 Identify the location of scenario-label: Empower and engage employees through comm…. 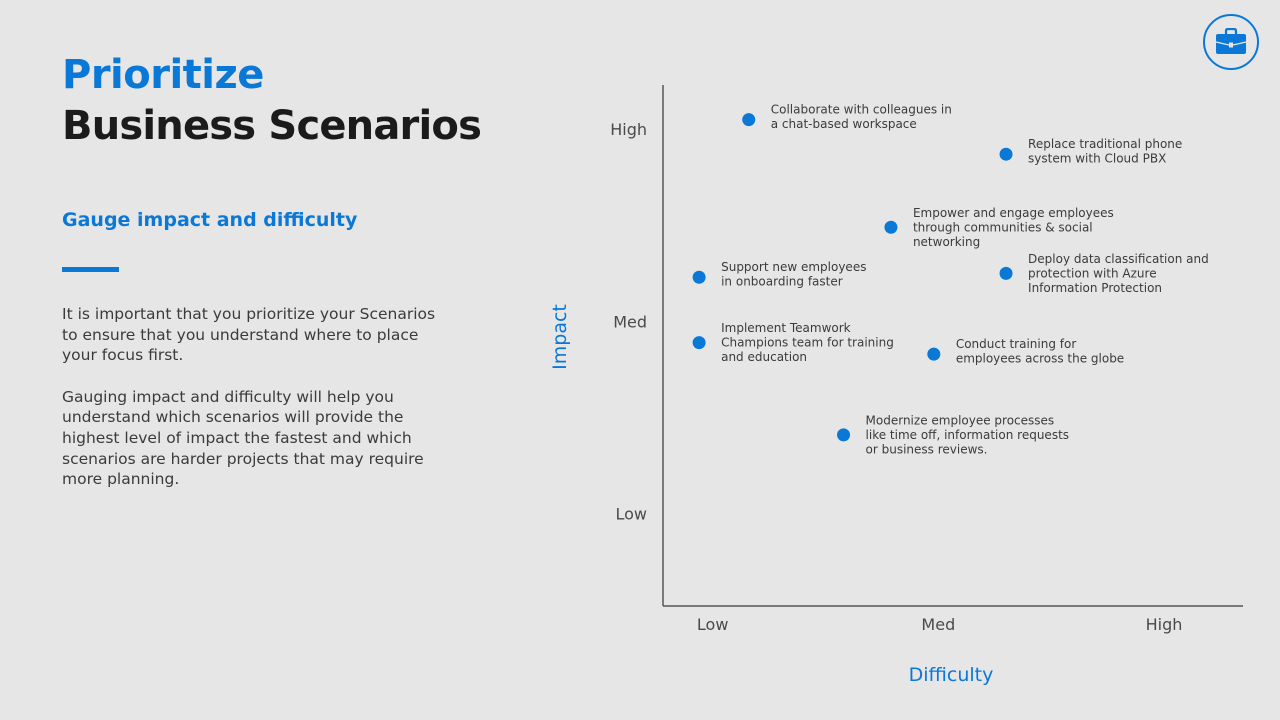
(1013, 227).